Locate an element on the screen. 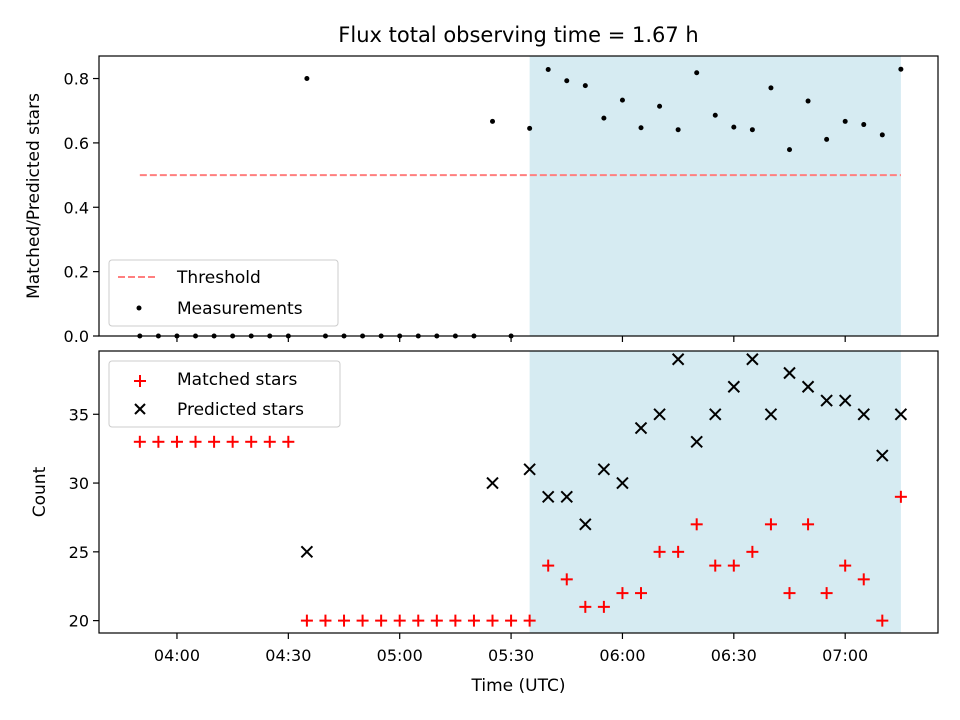 The image size is (960, 720). top-y-ticks: 0.0 0.2 0.4 0.6 0.8 is located at coordinates (81, 208).